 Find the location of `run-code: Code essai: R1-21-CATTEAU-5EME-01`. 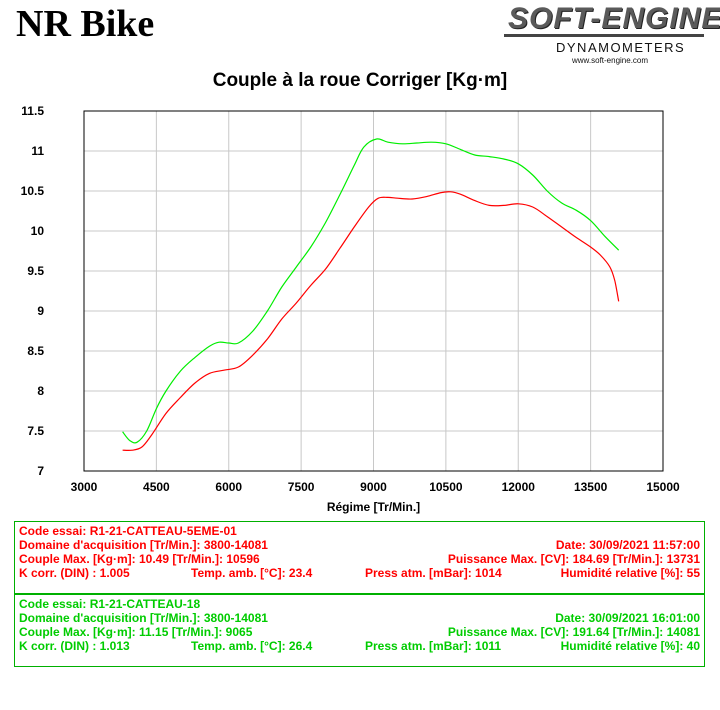

run-code: Code essai: R1-21-CATTEAU-5EME-01 is located at coordinates (128, 531).